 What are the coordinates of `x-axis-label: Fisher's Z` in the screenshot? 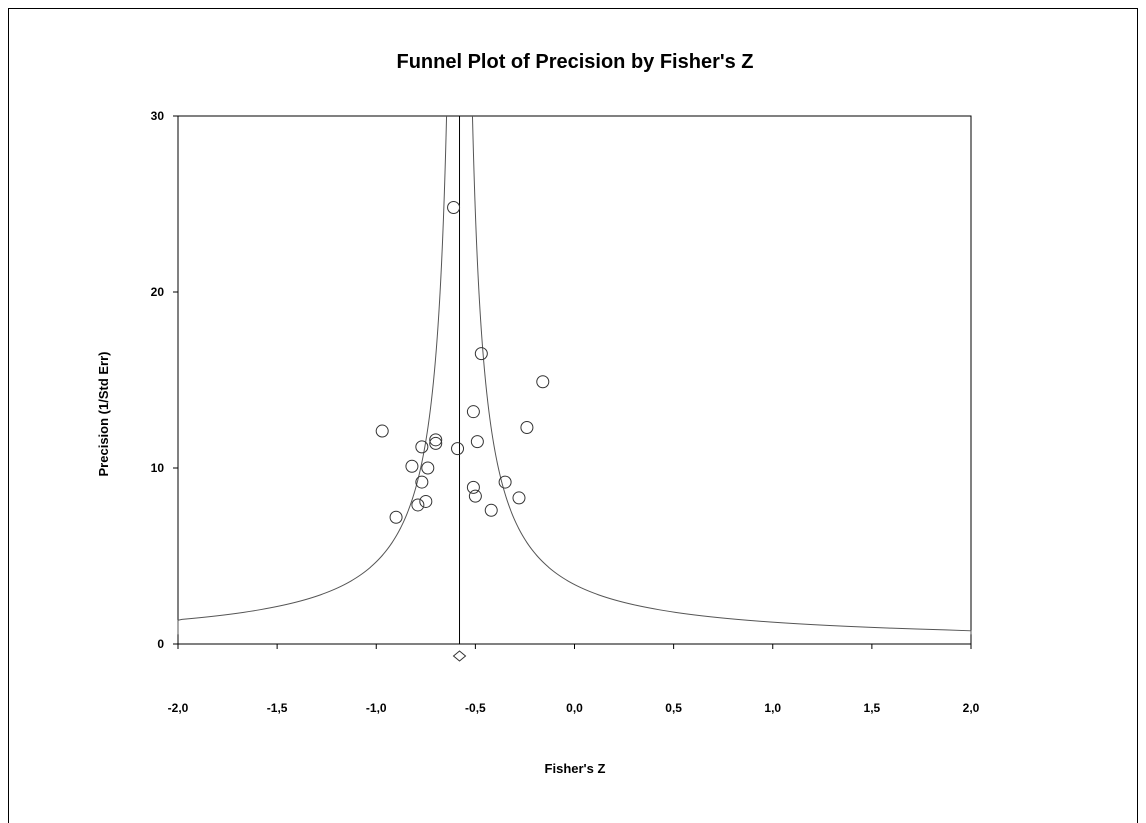 It's located at (575, 768).